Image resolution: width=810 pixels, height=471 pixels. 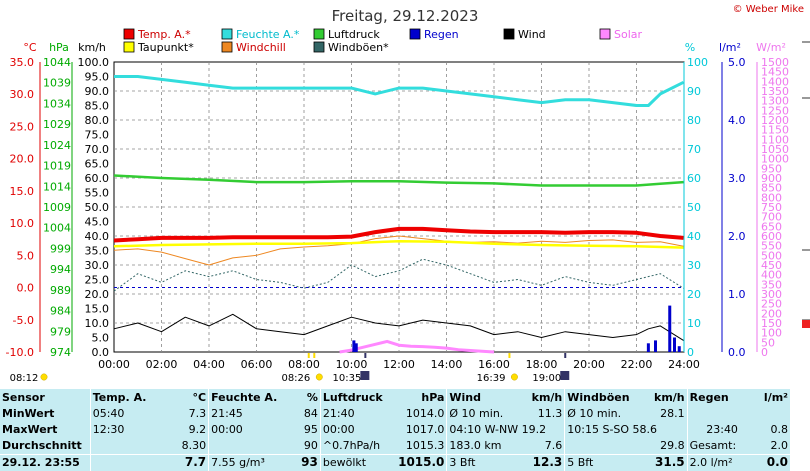 What do you see at coordinates (775, 159) in the screenshot?
I see `y-tick-label-solar: 1000` at bounding box center [775, 159].